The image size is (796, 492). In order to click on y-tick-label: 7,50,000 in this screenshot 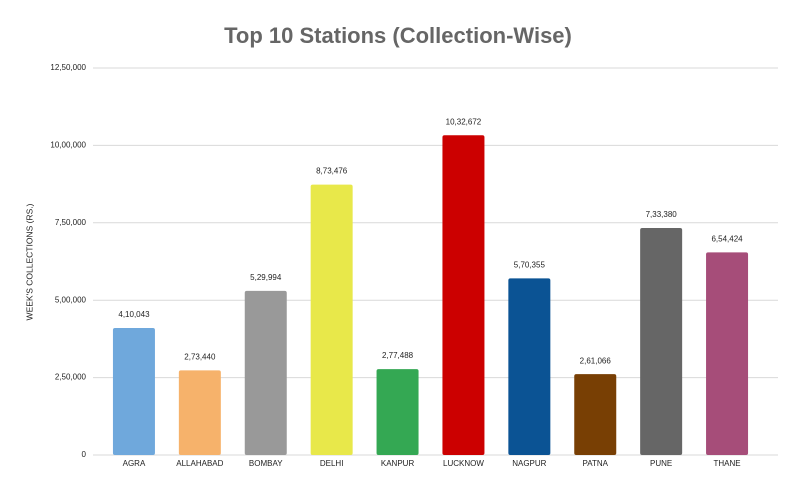, I will do `click(71, 222)`.